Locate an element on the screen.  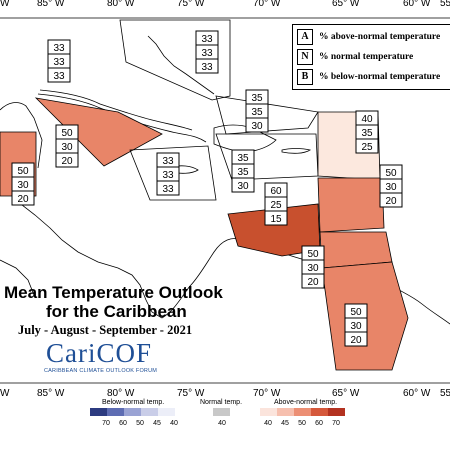
lon-label-top: 65° W is located at coordinates (346, 4).